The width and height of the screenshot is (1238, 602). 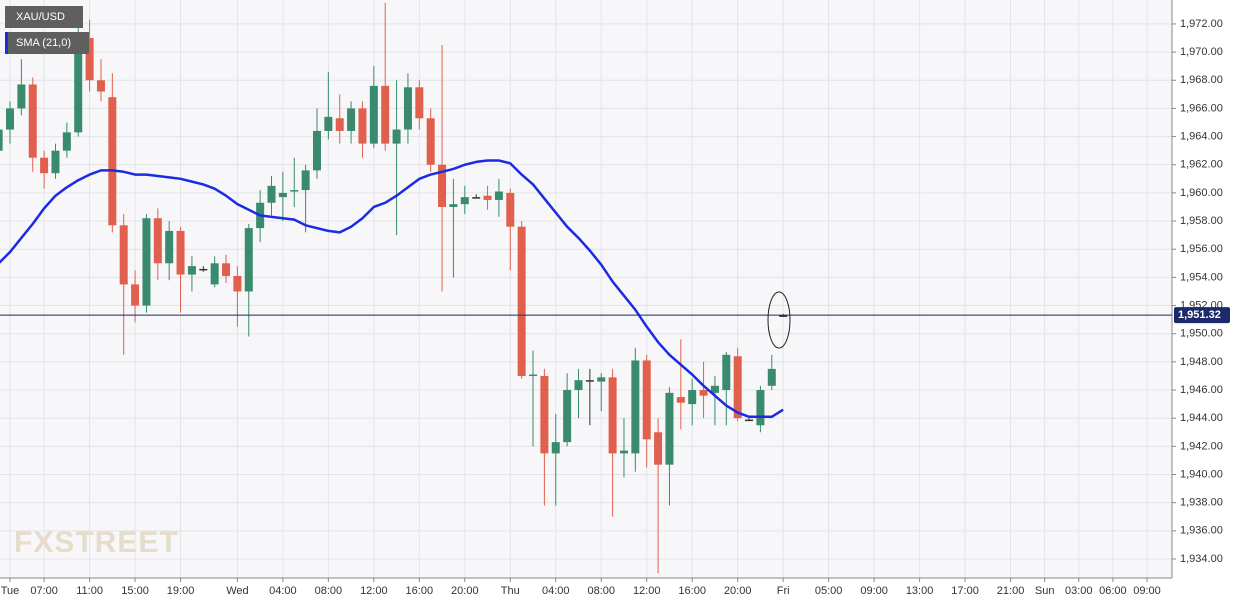 What do you see at coordinates (874, 591) in the screenshot?
I see `x-tick-label: 09:00` at bounding box center [874, 591].